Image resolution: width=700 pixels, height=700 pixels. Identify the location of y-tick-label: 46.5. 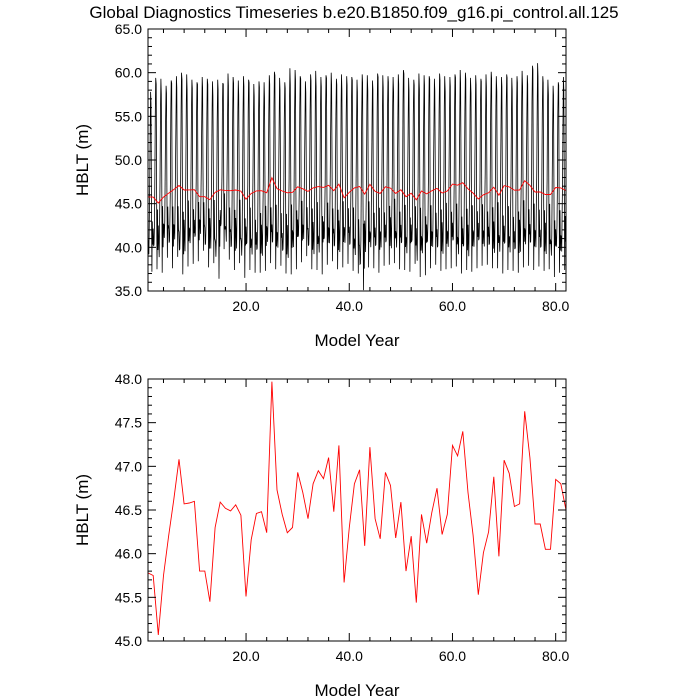
(128, 510).